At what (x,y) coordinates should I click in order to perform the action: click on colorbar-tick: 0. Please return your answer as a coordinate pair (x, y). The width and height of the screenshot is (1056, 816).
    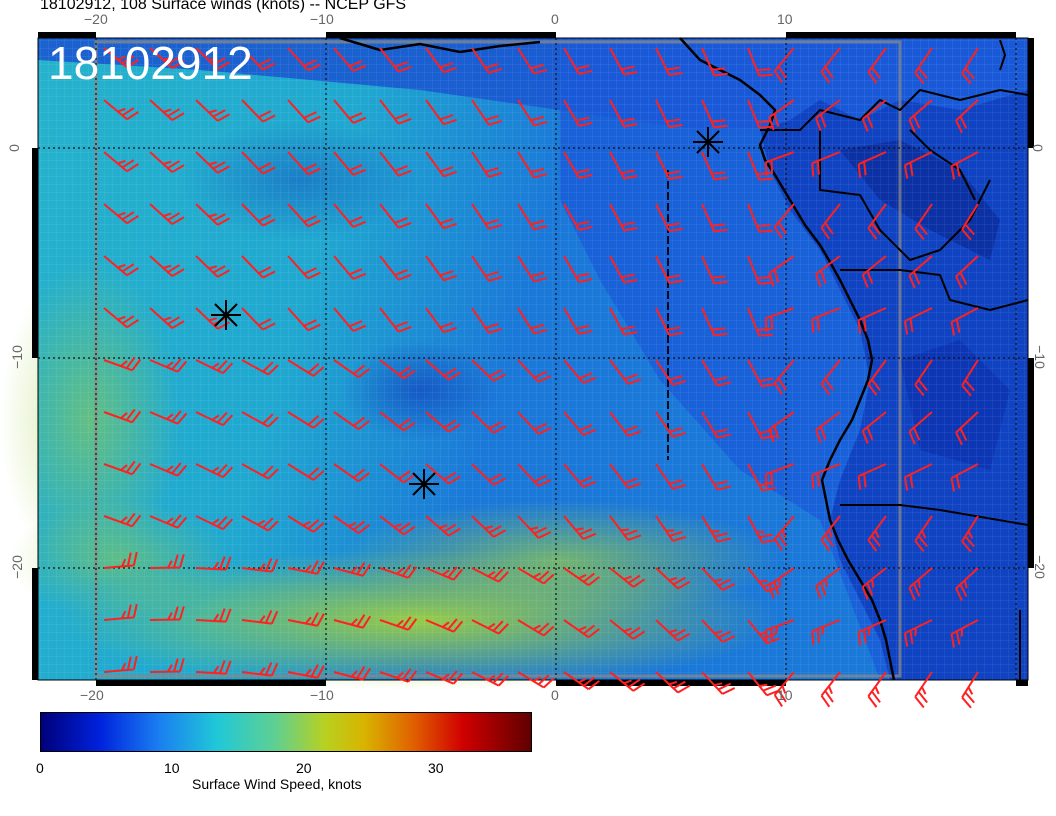
    Looking at the image, I should click on (40, 768).